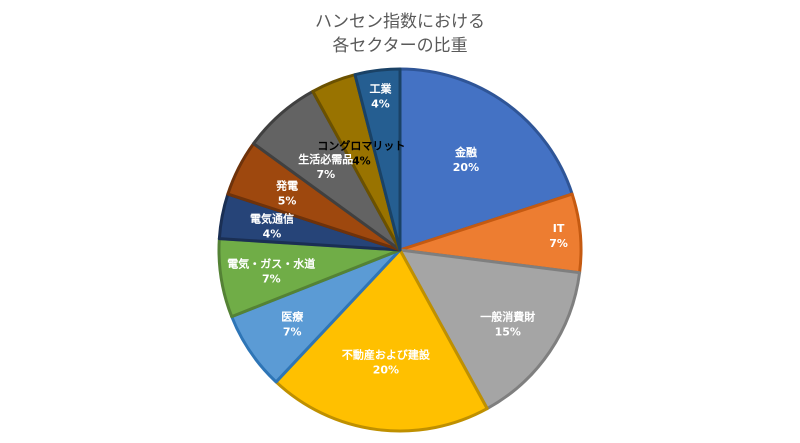 Image resolution: width=800 pixels, height=443 pixels. I want to click on slice-category-label: 医療, so click(292, 316).